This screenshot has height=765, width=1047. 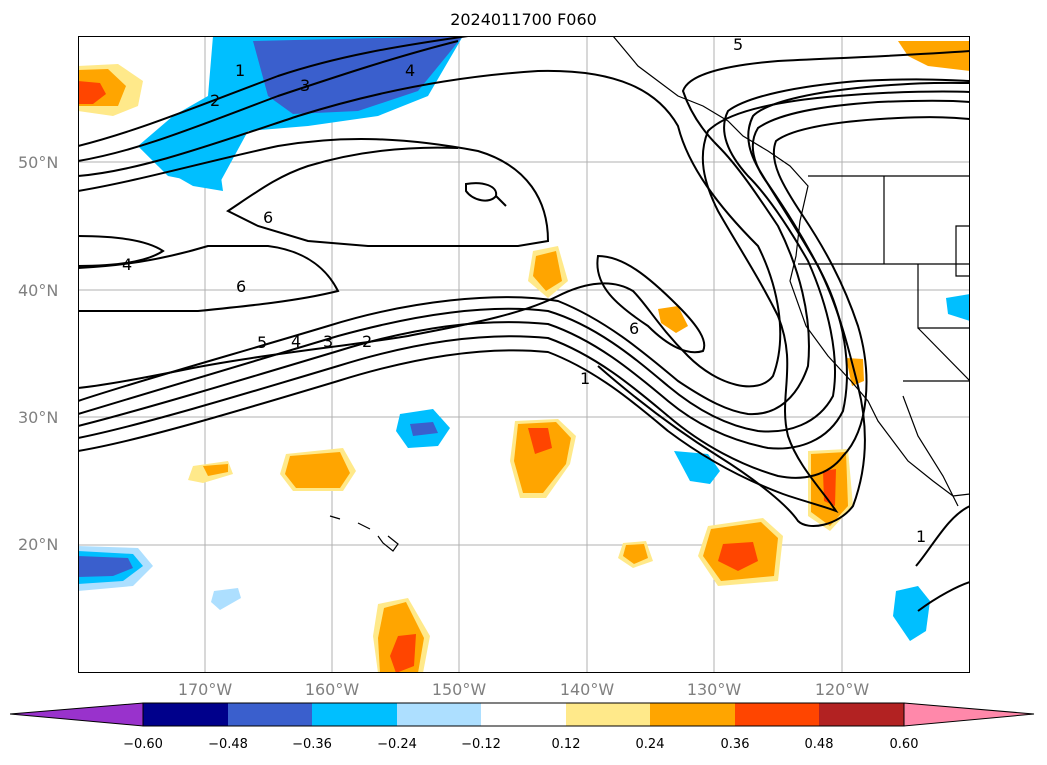 What do you see at coordinates (523, 19) in the screenshot?
I see `map-title: 2024011700 F060` at bounding box center [523, 19].